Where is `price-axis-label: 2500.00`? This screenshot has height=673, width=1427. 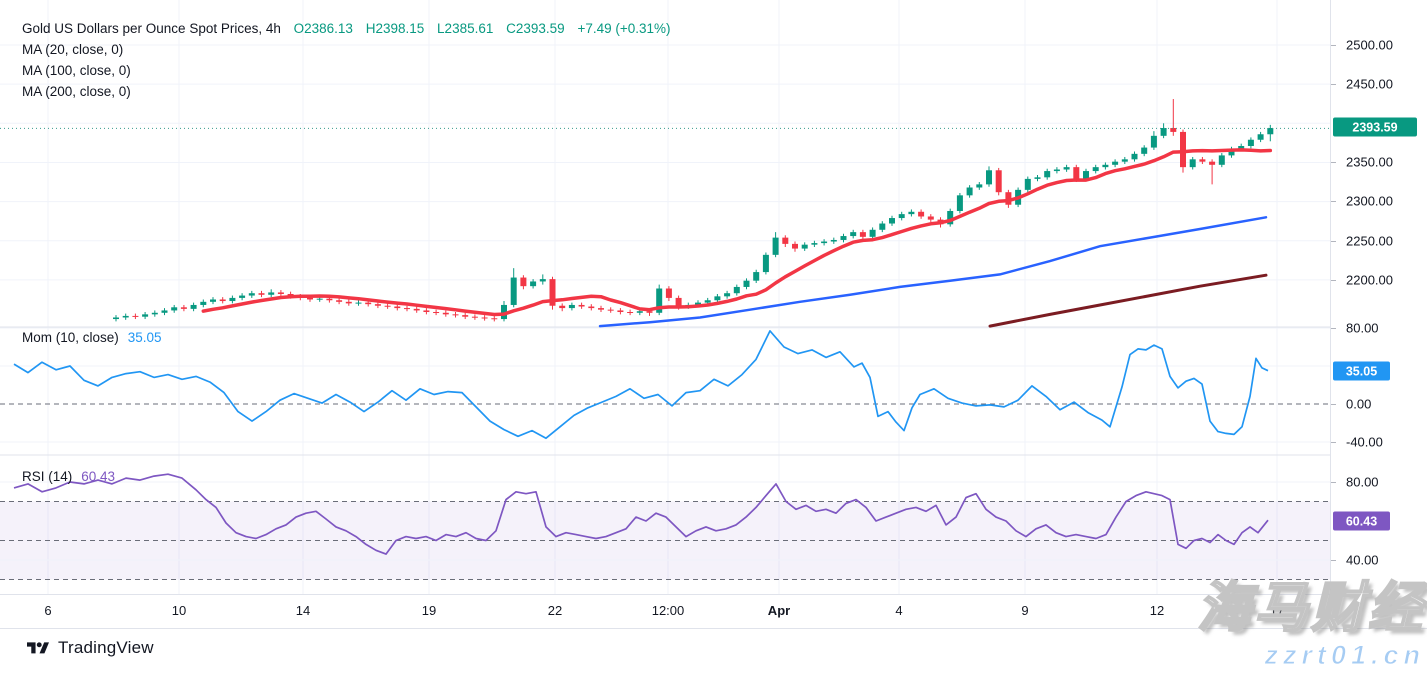 price-axis-label: 2500.00 is located at coordinates (1369, 45).